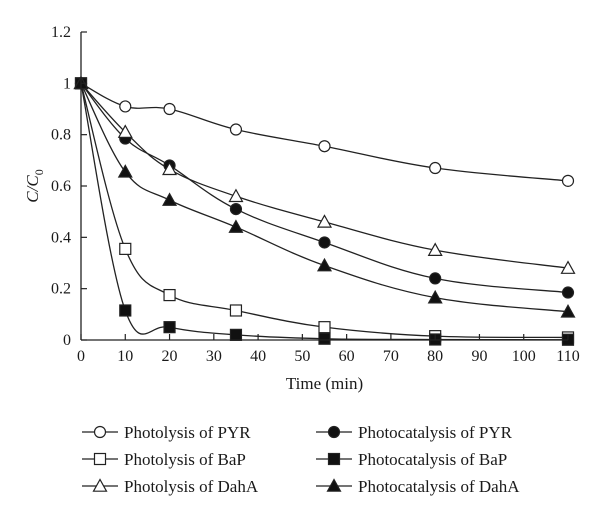 This screenshot has height=515, width=600. What do you see at coordinates (435, 356) in the screenshot?
I see `x-tick-label: 80` at bounding box center [435, 356].